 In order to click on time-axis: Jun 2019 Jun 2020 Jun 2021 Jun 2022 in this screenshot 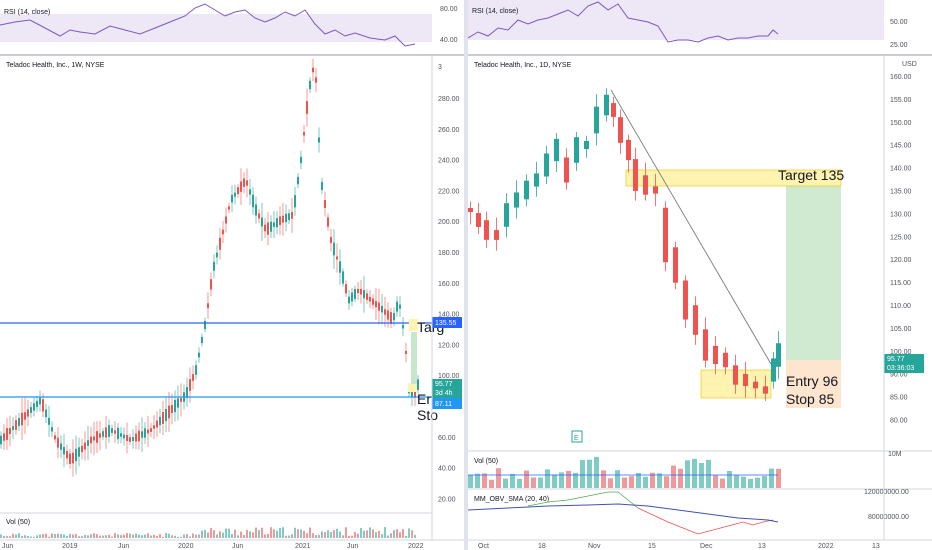, I will do `click(213, 546)`.